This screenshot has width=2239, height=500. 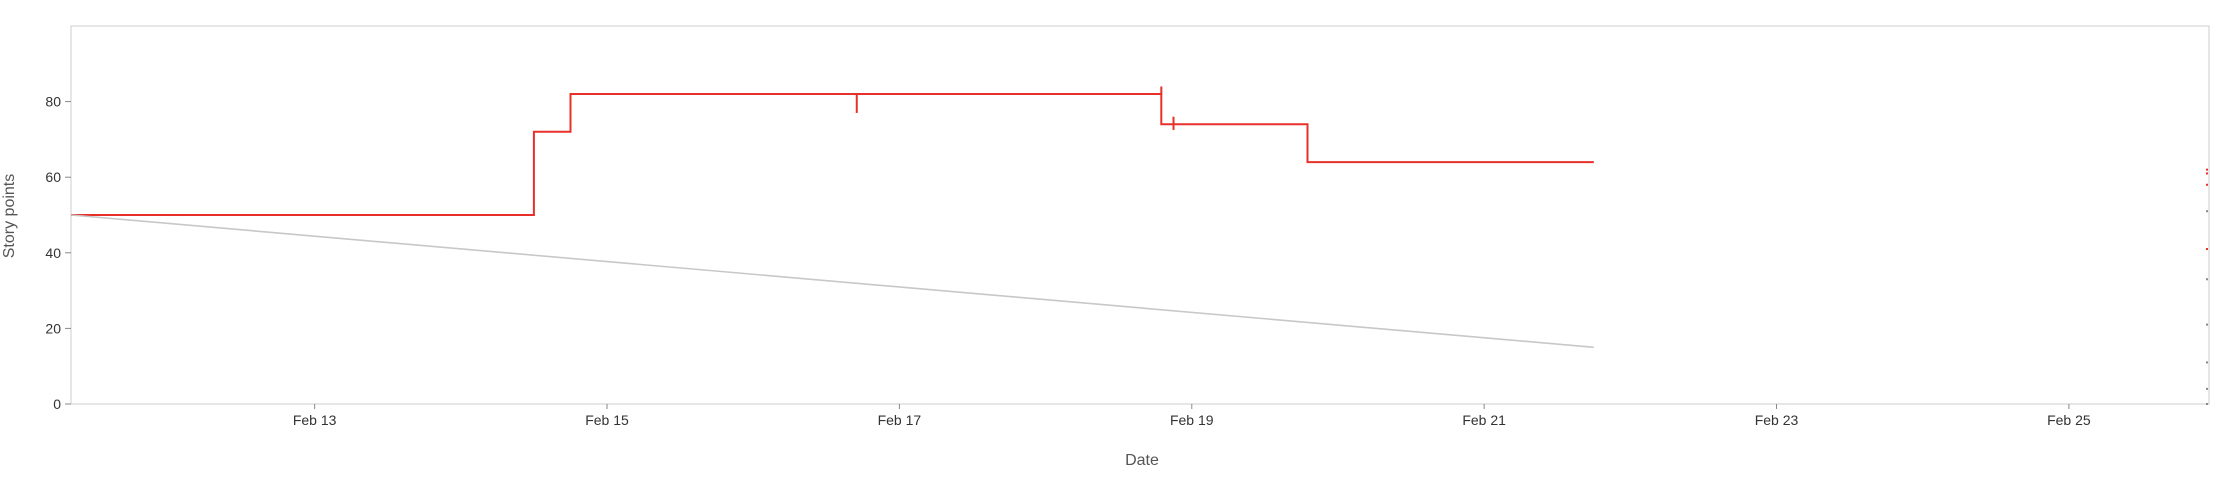 What do you see at coordinates (1142, 460) in the screenshot?
I see `x-axis-title: Date` at bounding box center [1142, 460].